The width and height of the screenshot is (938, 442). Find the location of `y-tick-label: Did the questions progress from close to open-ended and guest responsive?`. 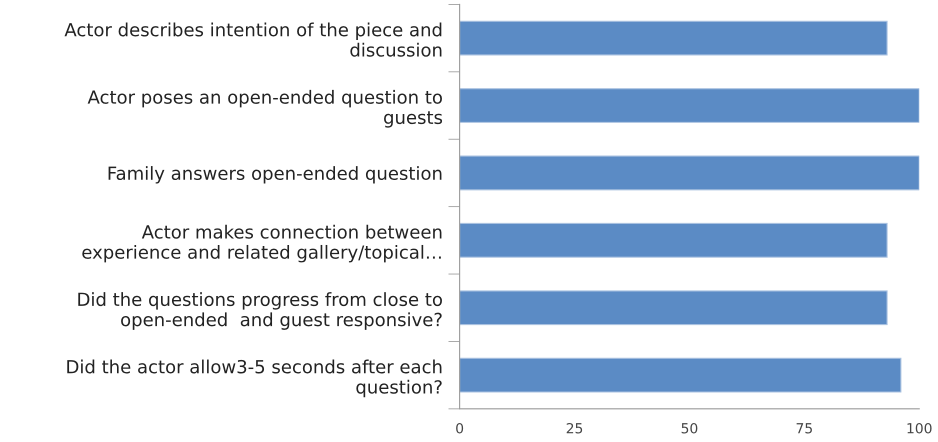

y-tick-label: Did the questions progress from close to open-ended and guest responsive? is located at coordinates (260, 311).